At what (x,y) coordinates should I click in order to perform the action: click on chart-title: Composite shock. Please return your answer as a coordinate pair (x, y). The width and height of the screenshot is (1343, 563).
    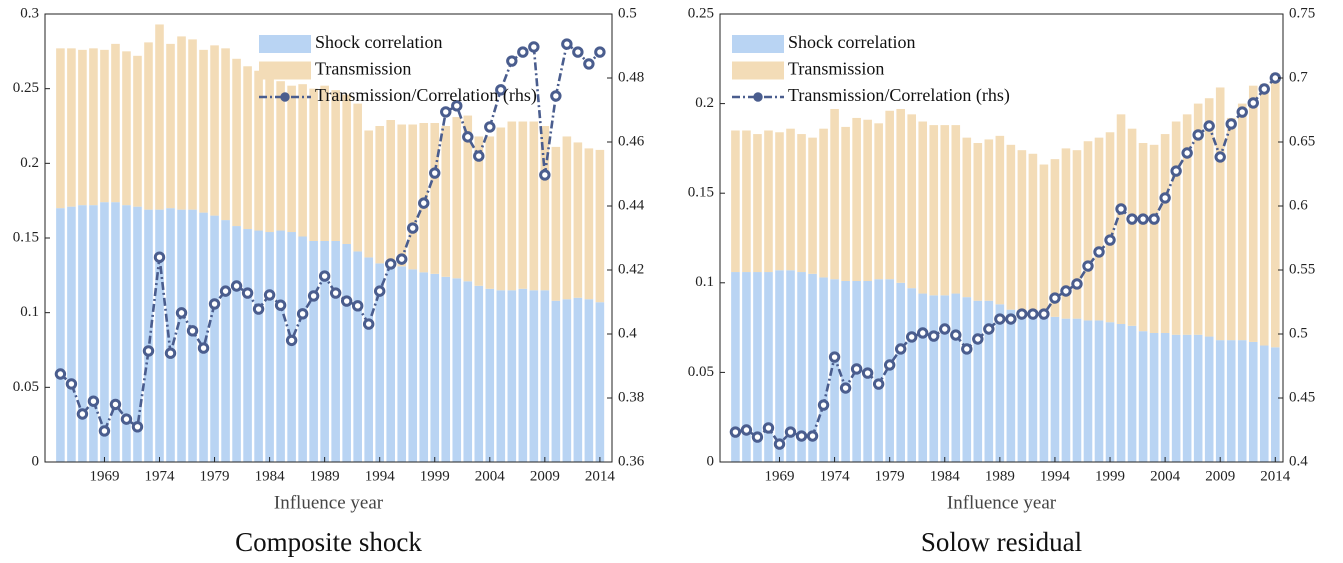
    Looking at the image, I should click on (328, 542).